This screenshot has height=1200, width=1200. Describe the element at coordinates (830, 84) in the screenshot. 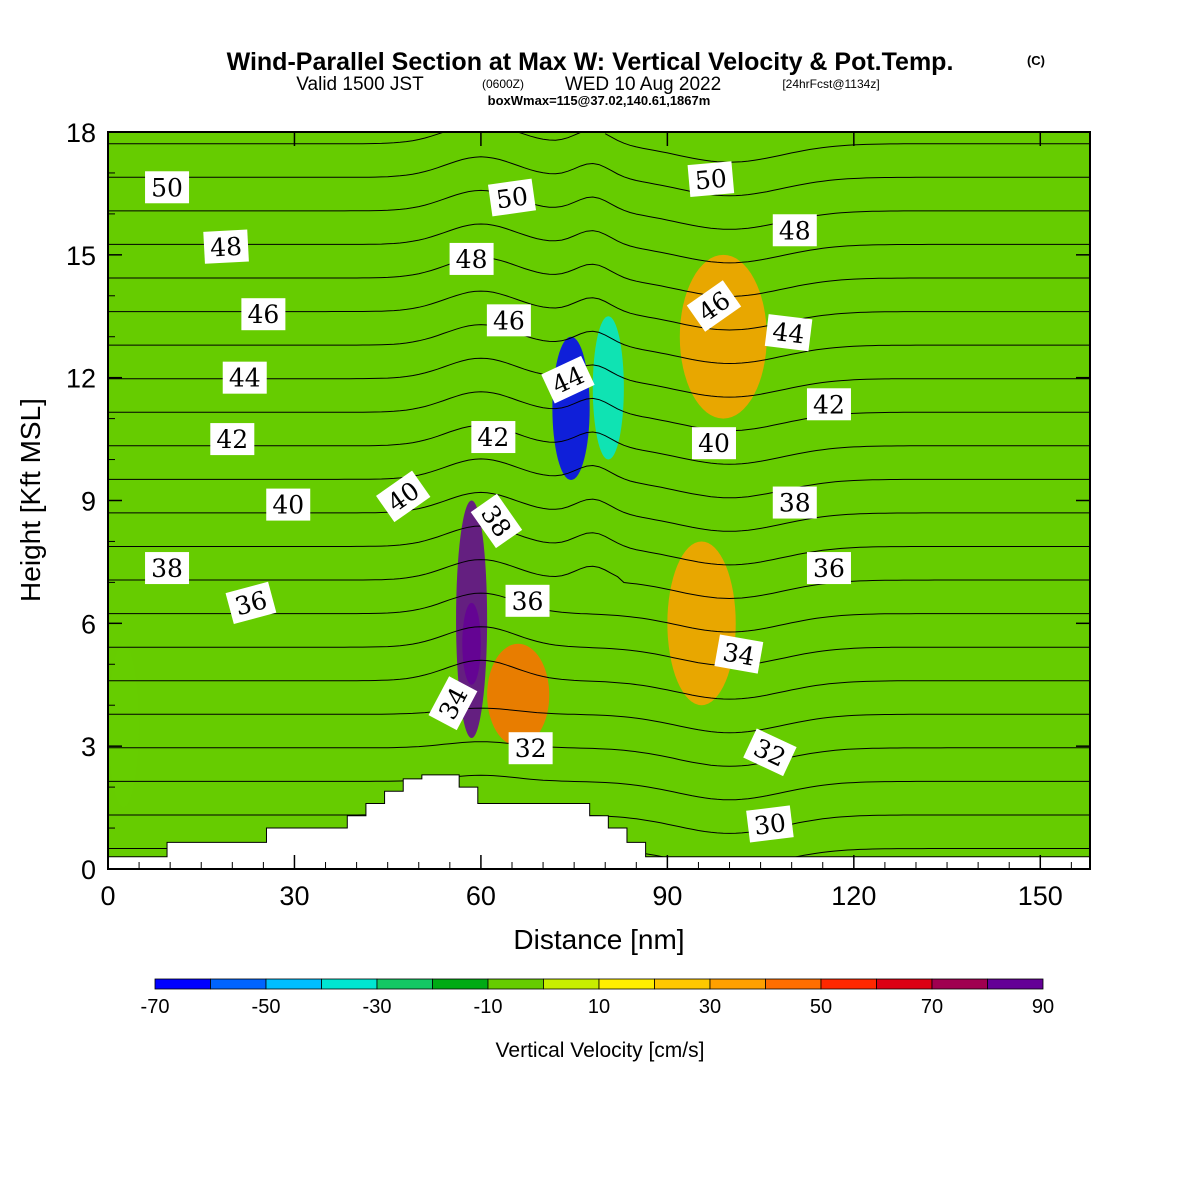

I see `subtitle-forecast: [24hrFcst@1134z]` at that location.